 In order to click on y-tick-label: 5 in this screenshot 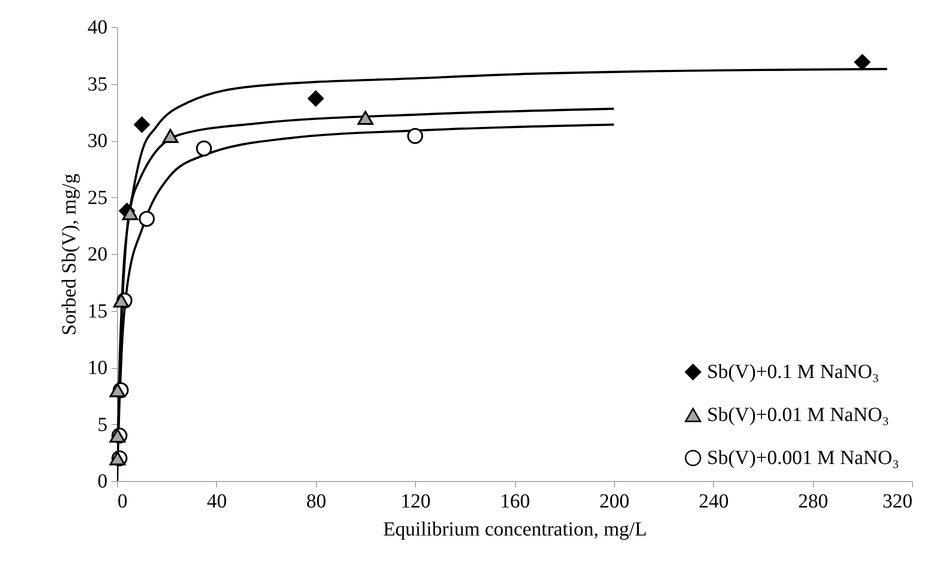, I will do `click(103, 425)`.